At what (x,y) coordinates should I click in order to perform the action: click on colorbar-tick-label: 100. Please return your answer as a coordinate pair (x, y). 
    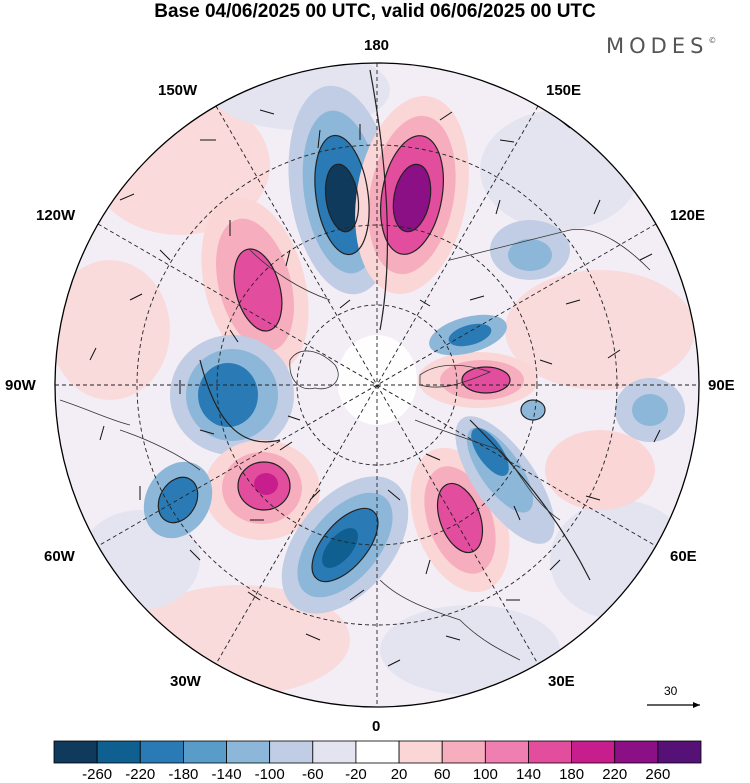
    Looking at the image, I should click on (485, 774).